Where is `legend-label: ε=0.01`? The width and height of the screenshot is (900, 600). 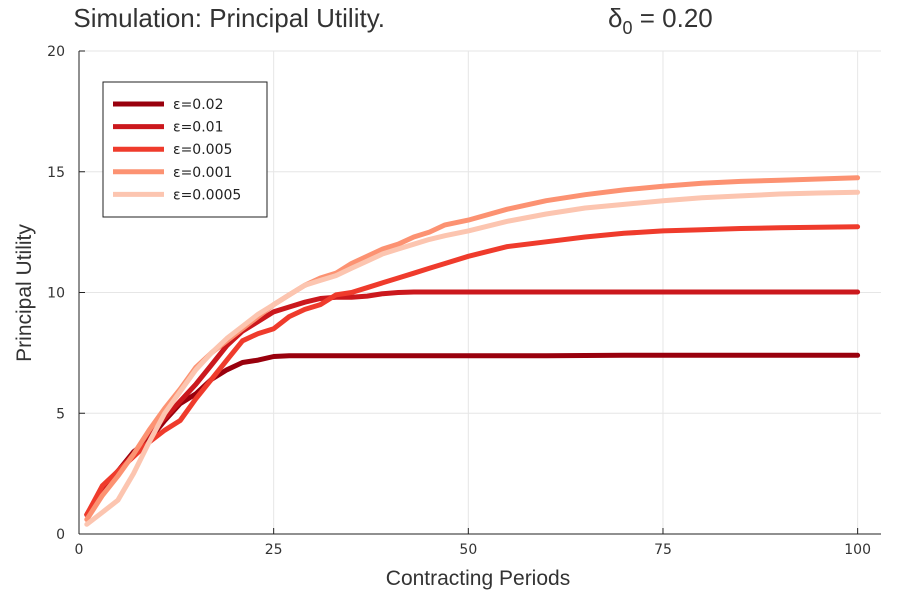
legend-label: ε=0.01 is located at coordinates (198, 128).